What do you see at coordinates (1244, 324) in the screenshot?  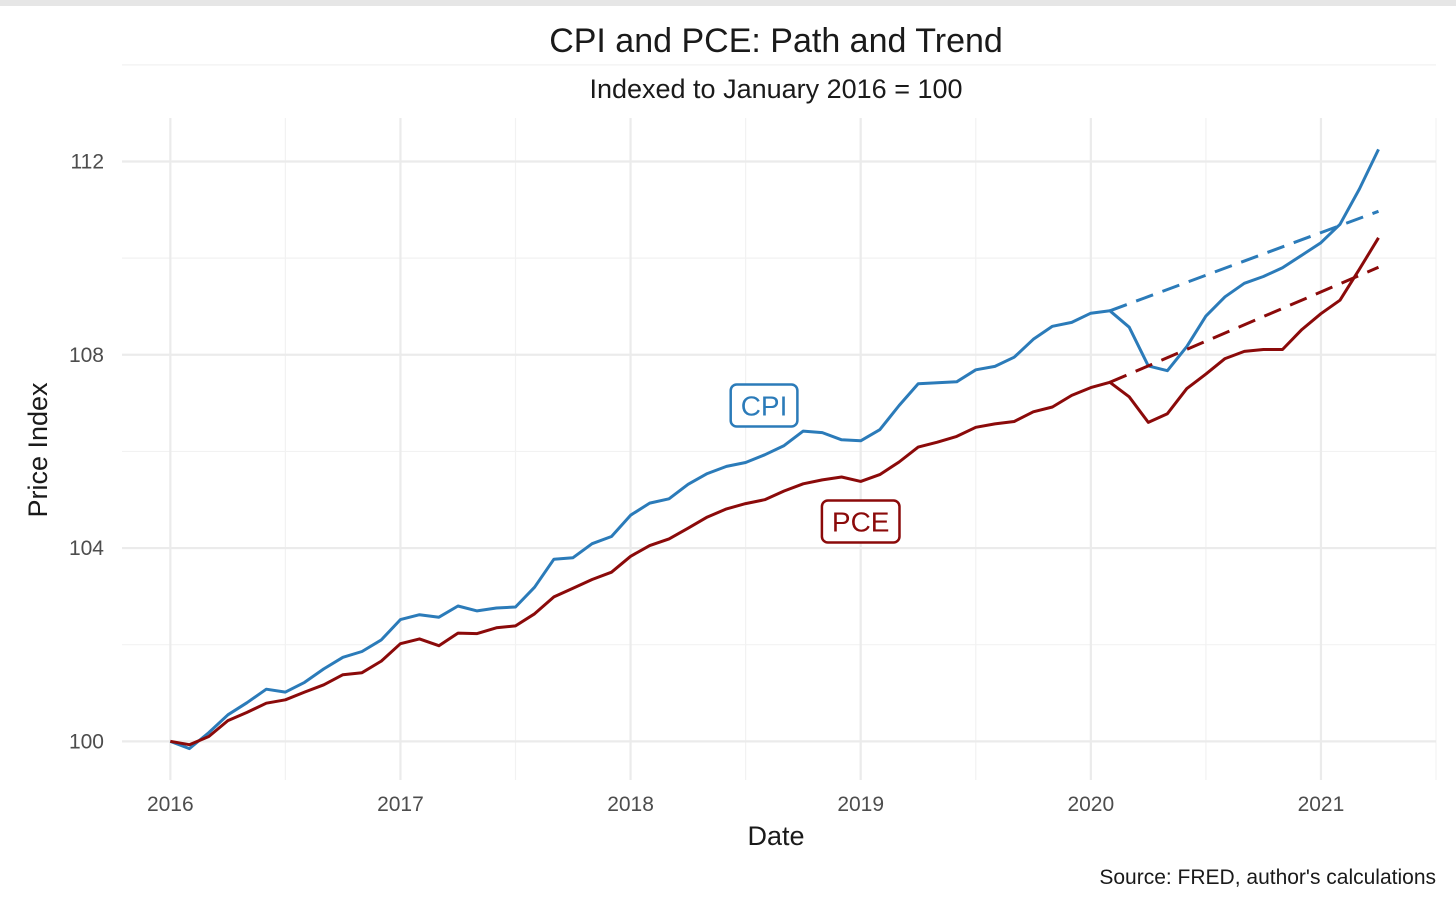 I see `series-line-pce-trend` at bounding box center [1244, 324].